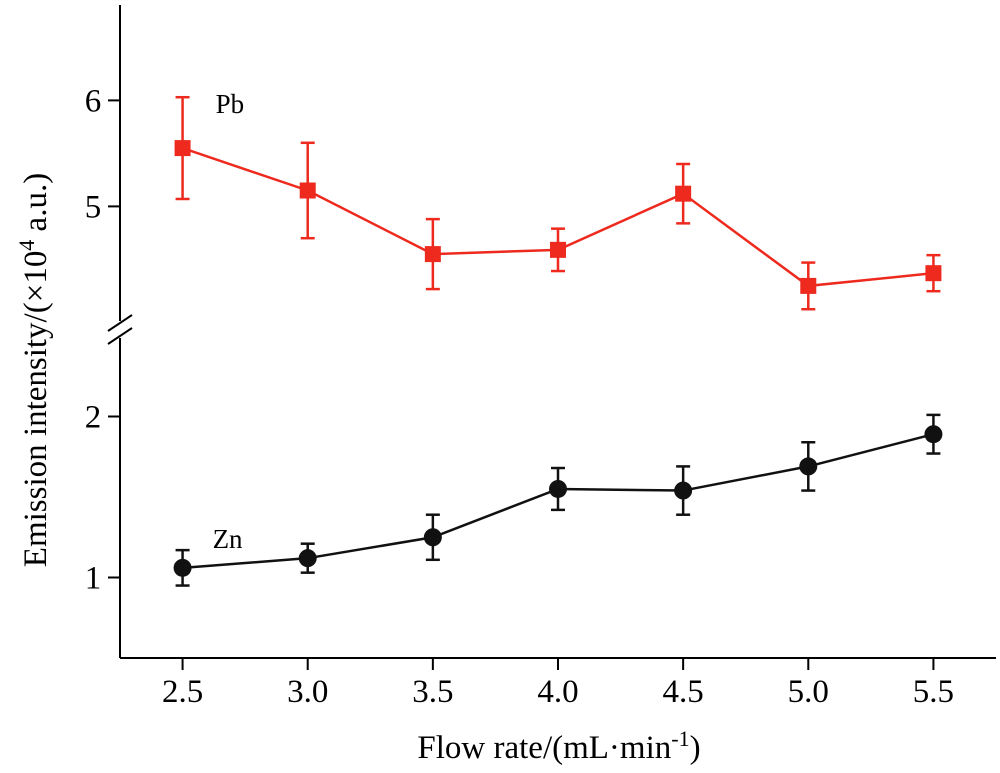  What do you see at coordinates (558, 746) in the screenshot?
I see `x-axis-title: Flow rate/(mL·min-1)` at bounding box center [558, 746].